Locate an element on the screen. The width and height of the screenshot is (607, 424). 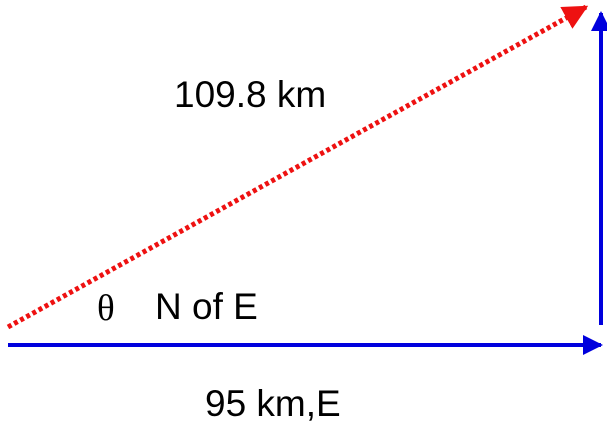
resultant-label: 109.8 km is located at coordinates (250, 94).